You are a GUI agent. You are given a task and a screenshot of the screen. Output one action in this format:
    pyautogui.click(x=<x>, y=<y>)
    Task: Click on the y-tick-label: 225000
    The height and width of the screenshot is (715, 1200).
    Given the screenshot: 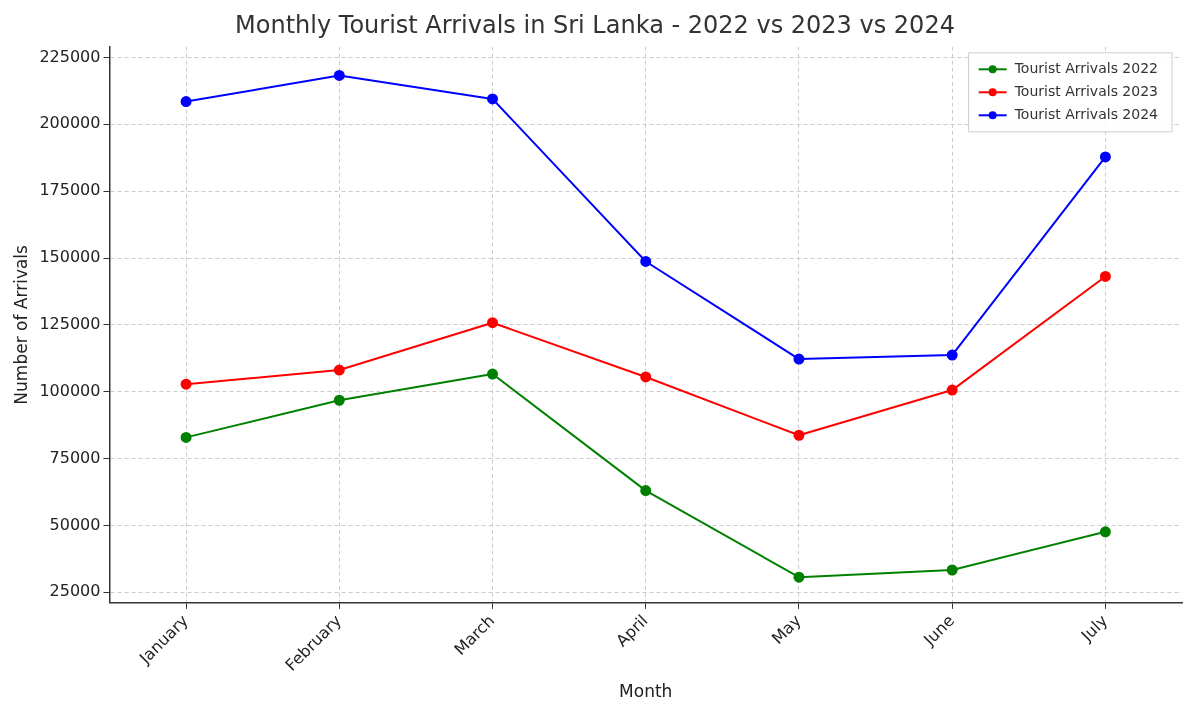 What is the action you would take?
    pyautogui.click(x=70, y=56)
    